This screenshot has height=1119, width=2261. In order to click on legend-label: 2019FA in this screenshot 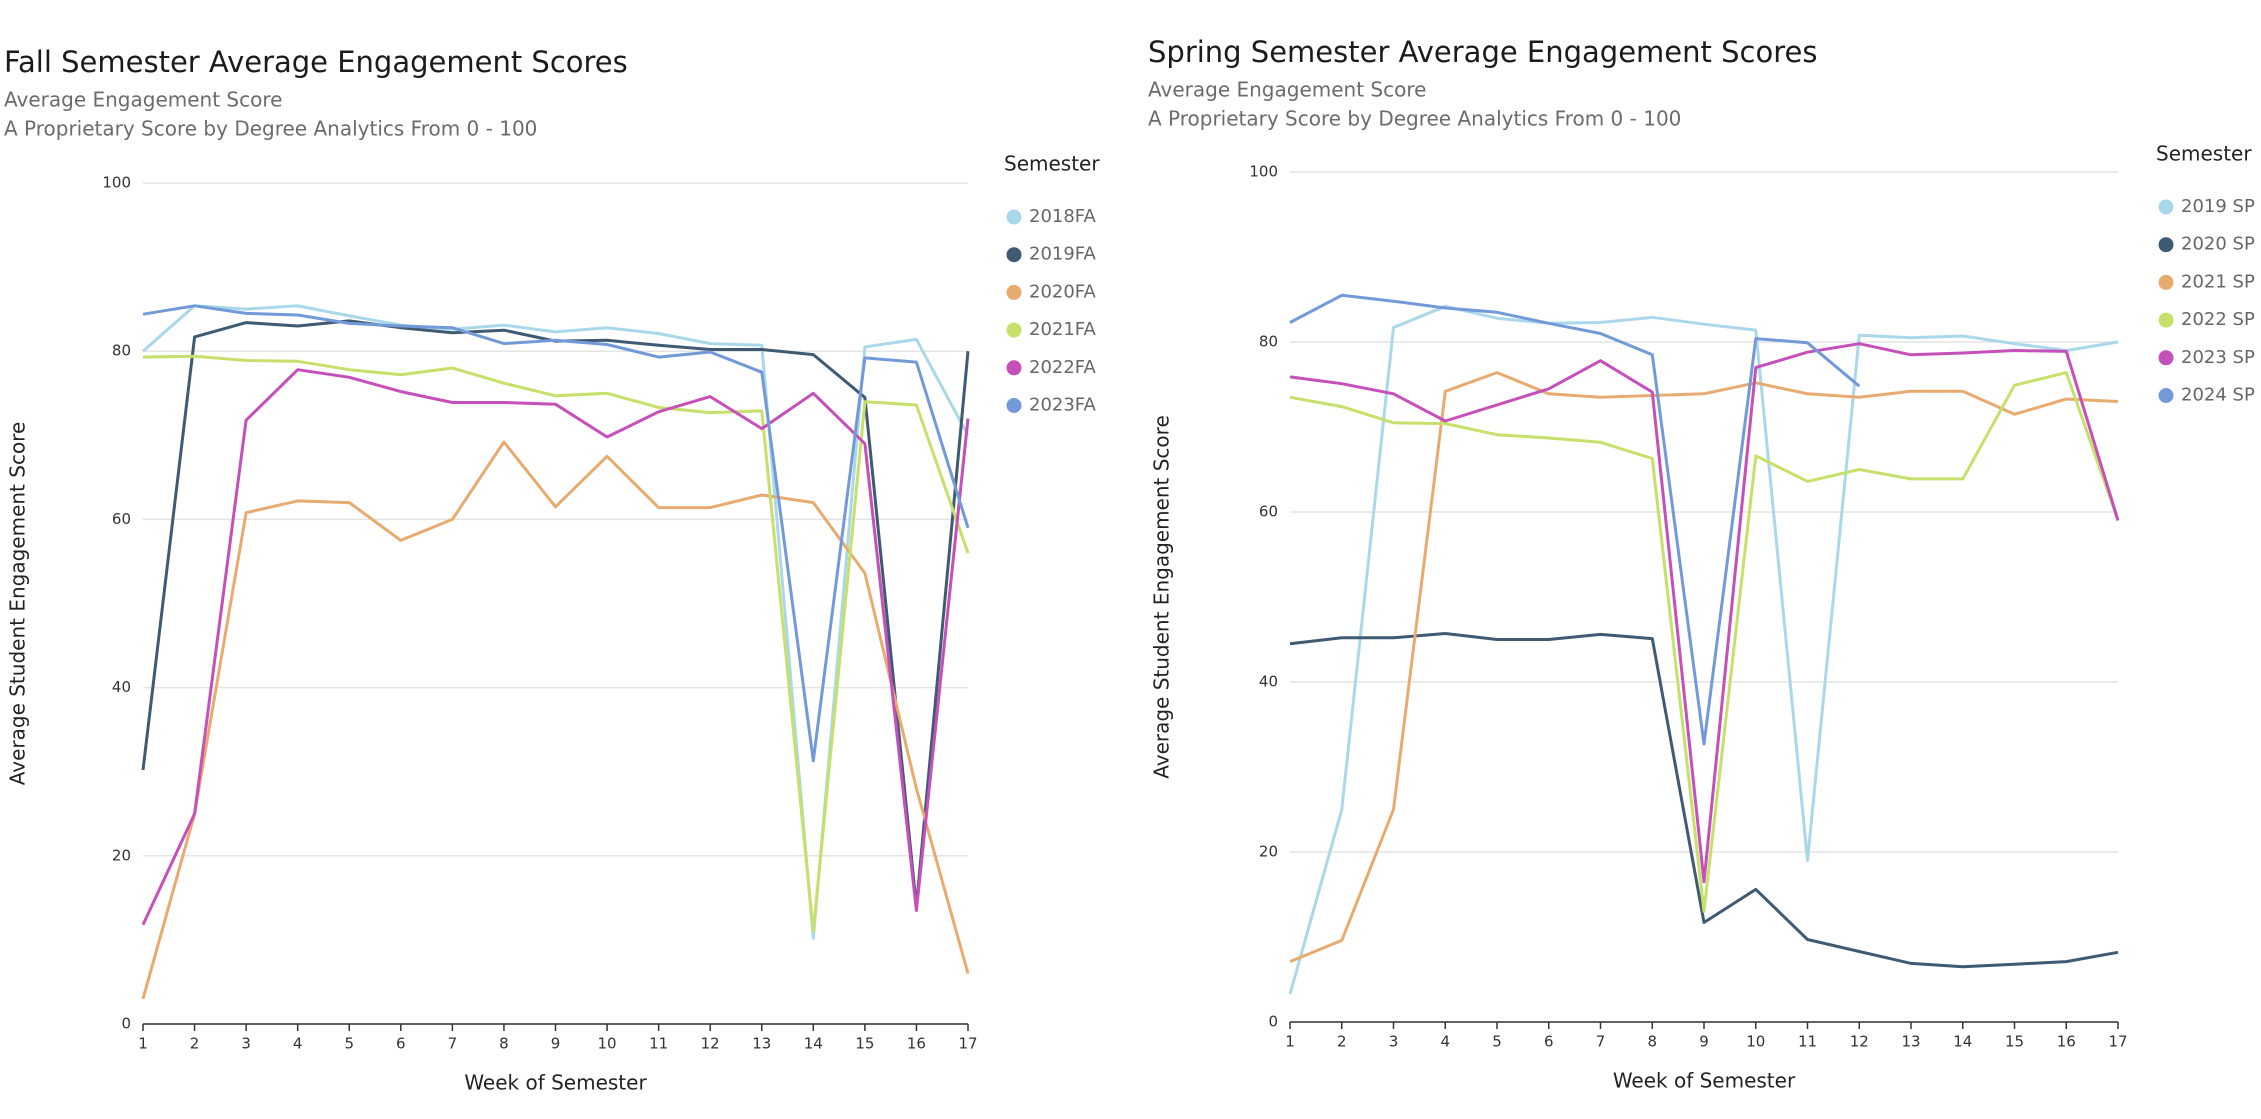, I will do `click(1063, 254)`.